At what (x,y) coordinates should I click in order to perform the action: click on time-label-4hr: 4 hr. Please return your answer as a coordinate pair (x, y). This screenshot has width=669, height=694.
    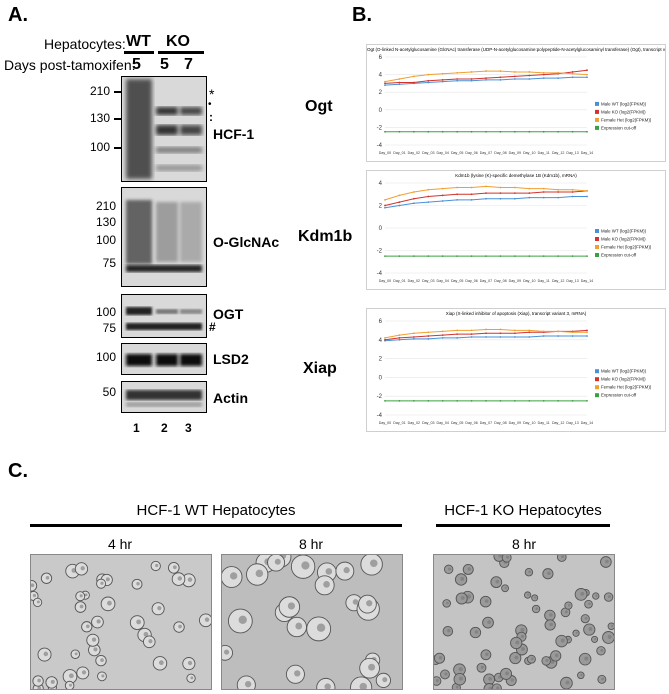
    Looking at the image, I should click on (120, 544).